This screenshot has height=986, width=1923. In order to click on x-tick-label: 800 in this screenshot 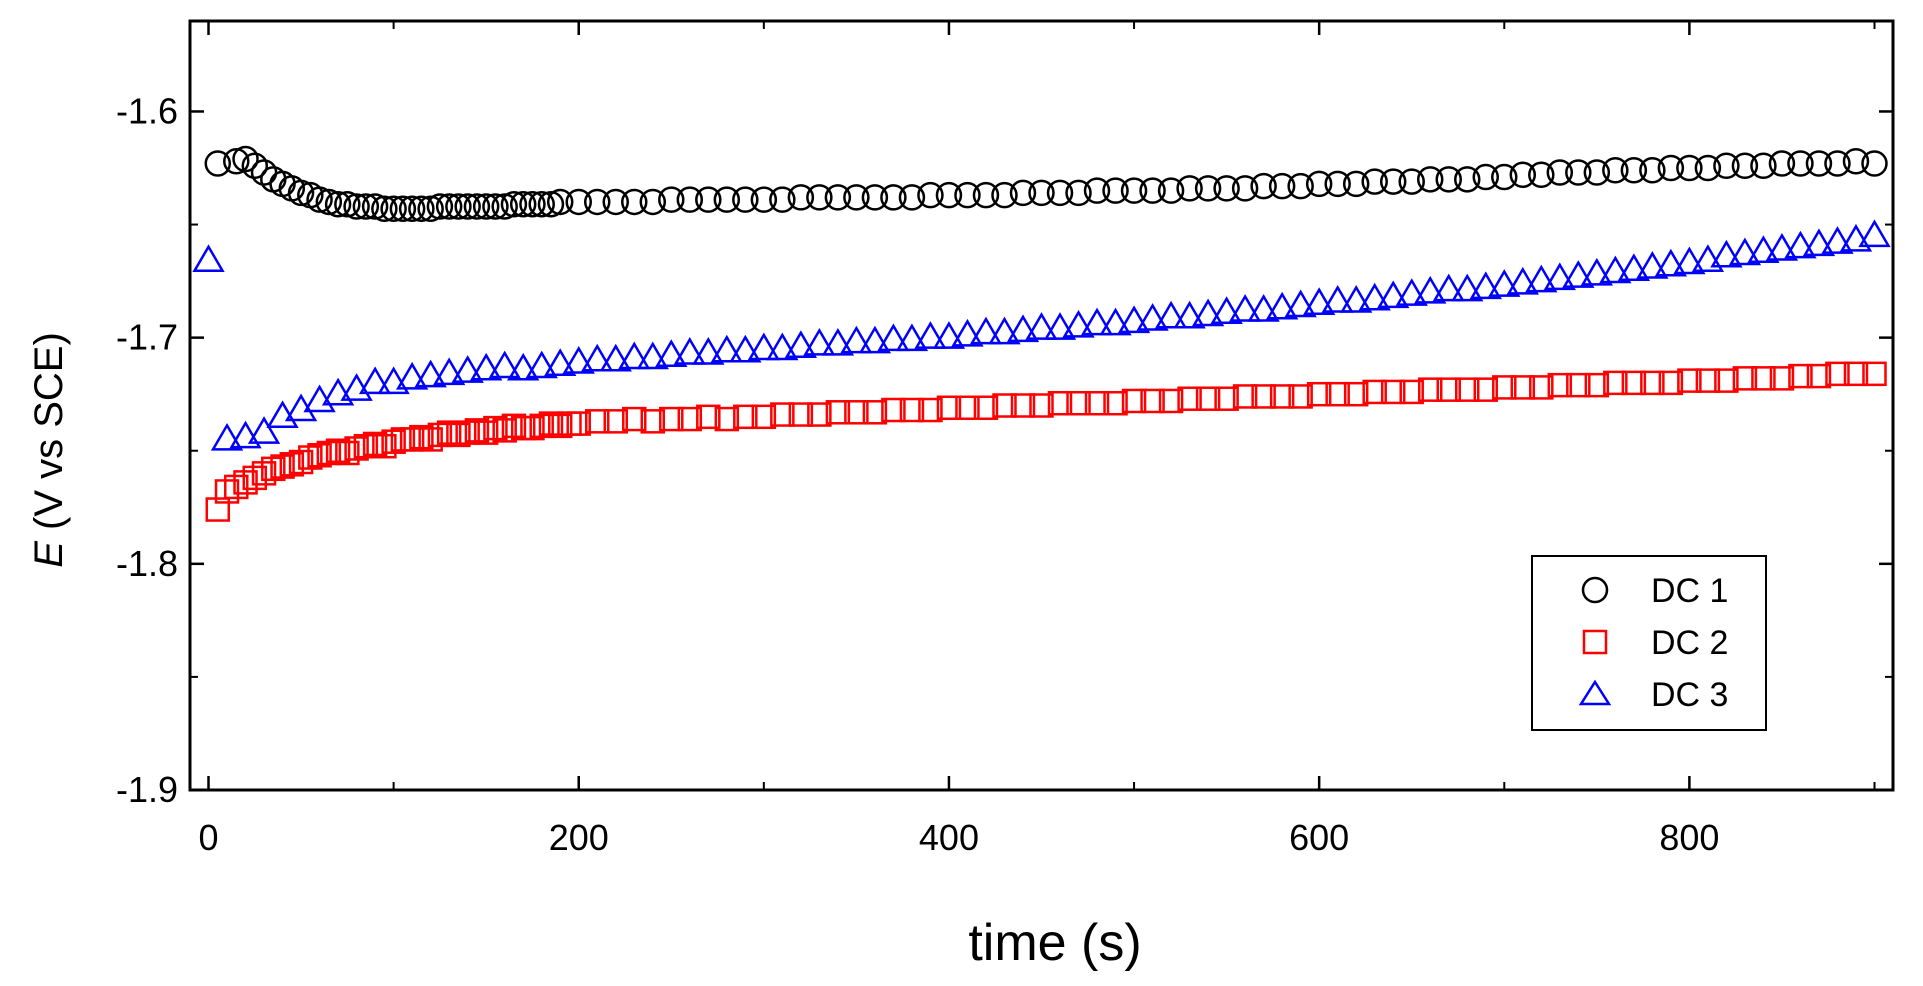, I will do `click(1689, 837)`.